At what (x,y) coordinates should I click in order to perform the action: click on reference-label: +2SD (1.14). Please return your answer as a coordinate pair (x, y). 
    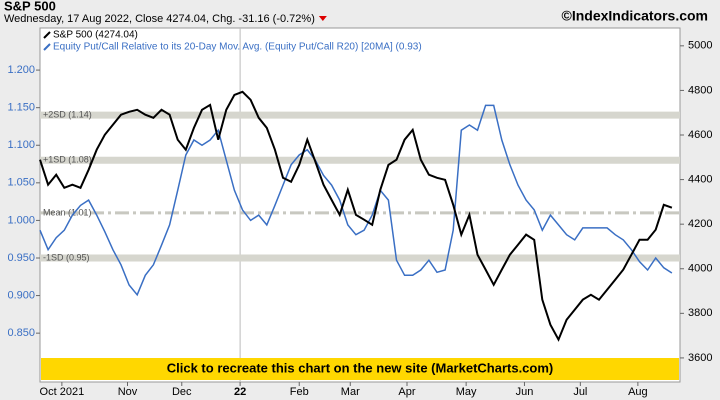
    Looking at the image, I should click on (67, 115).